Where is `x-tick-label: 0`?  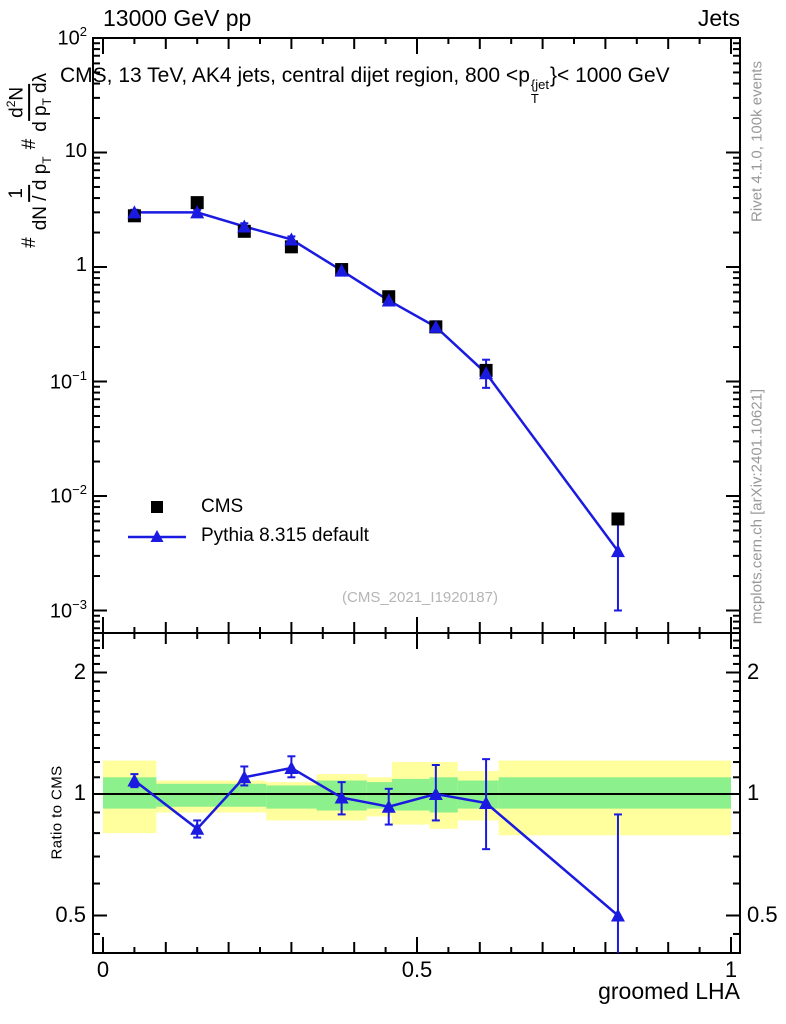 x-tick-label: 0 is located at coordinates (103, 969).